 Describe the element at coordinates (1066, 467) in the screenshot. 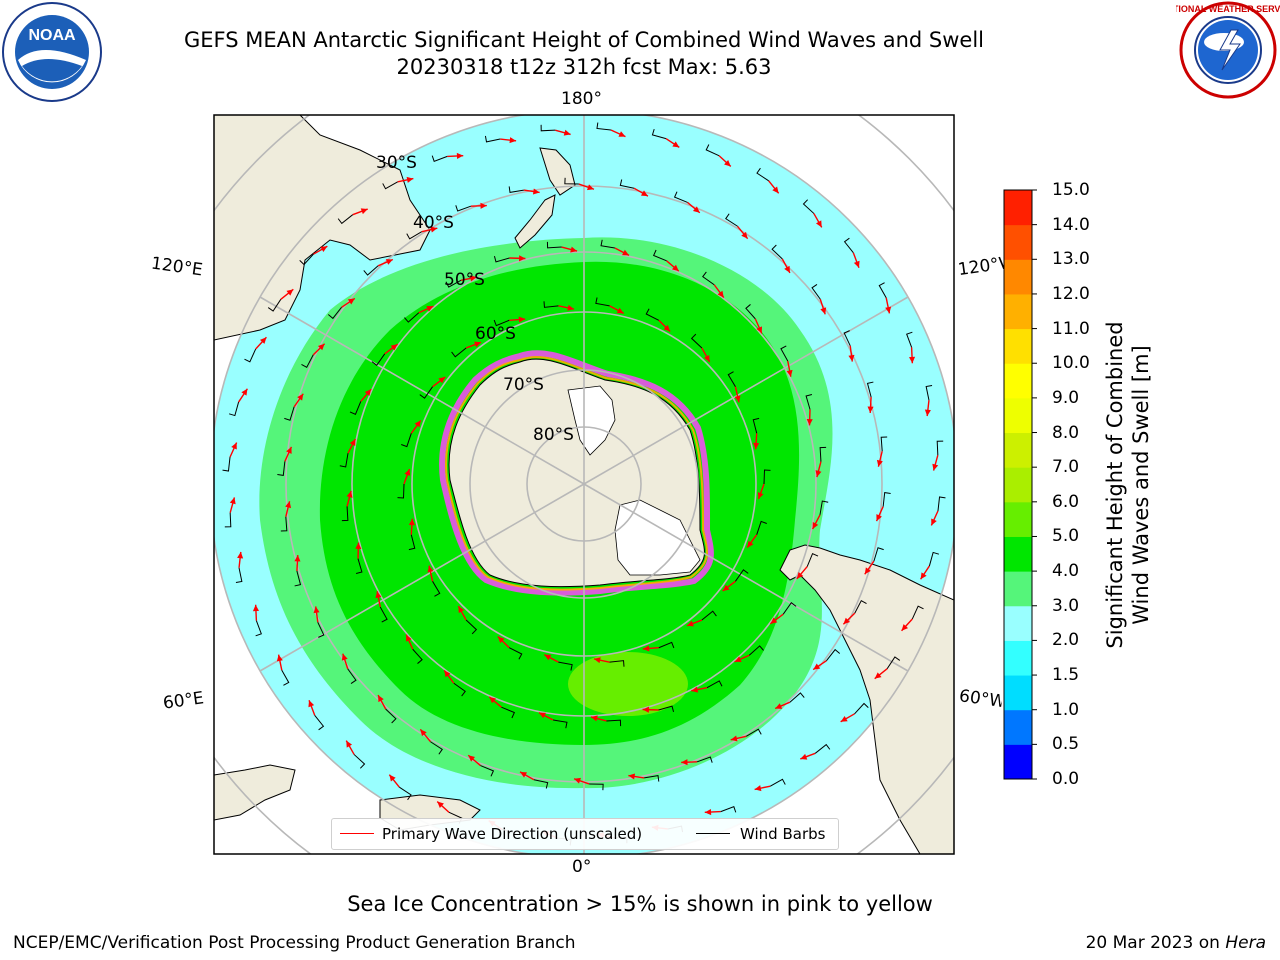

I see `colorbar-tick-label: 7.0` at that location.